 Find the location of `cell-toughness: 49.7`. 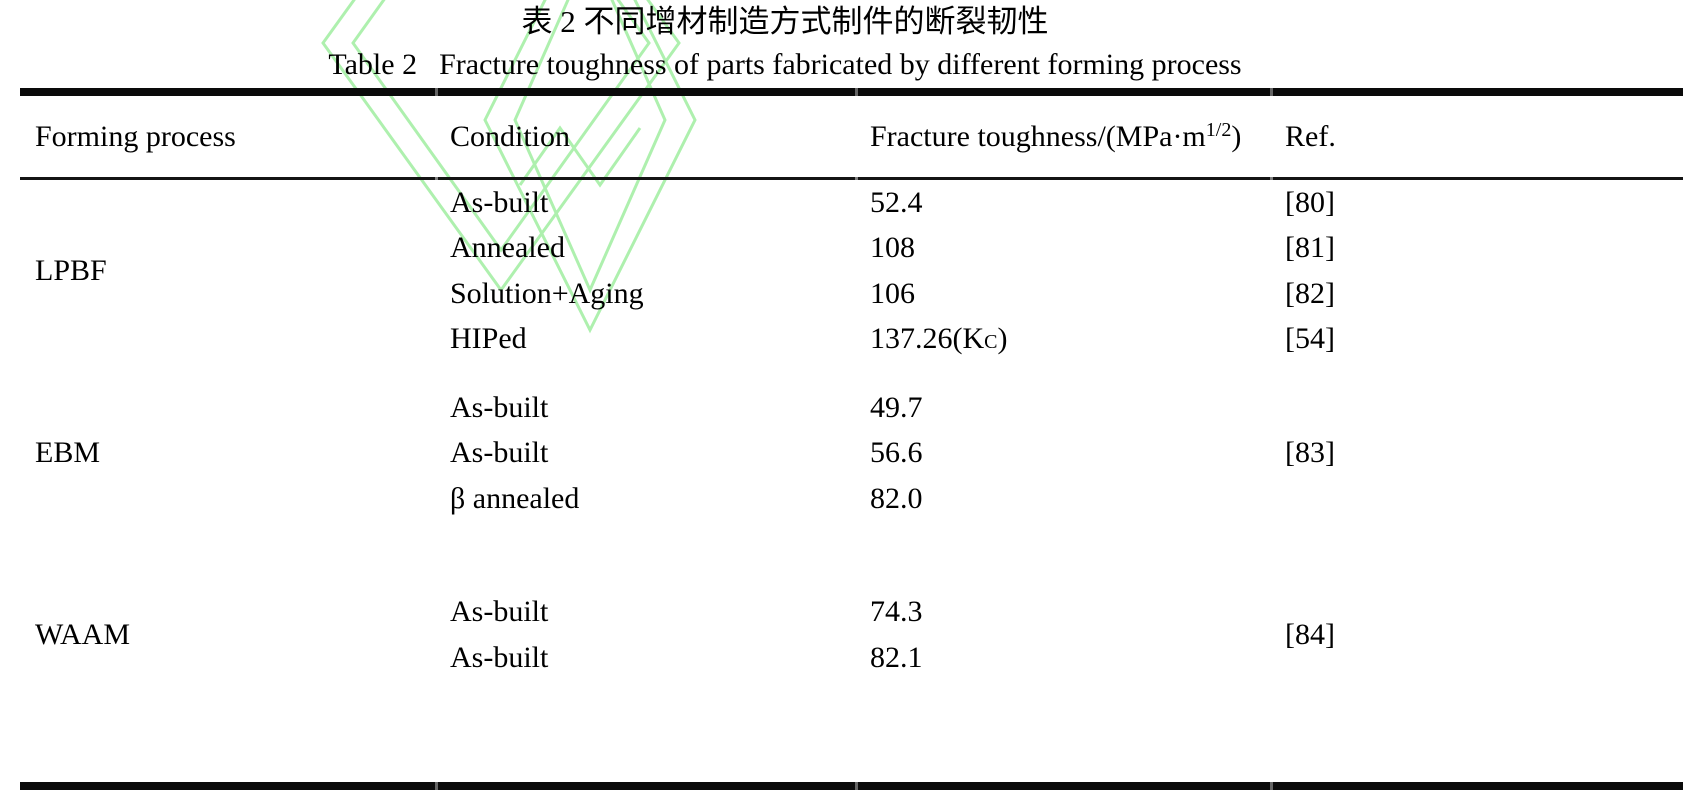

cell-toughness: 49.7 is located at coordinates (896, 407).